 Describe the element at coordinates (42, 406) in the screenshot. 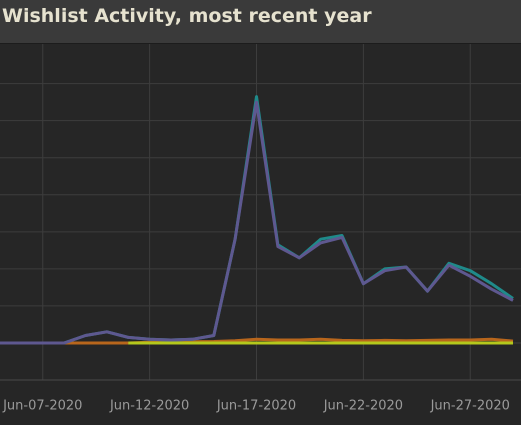

I see `x-tick-label: Jun-07-2020` at that location.